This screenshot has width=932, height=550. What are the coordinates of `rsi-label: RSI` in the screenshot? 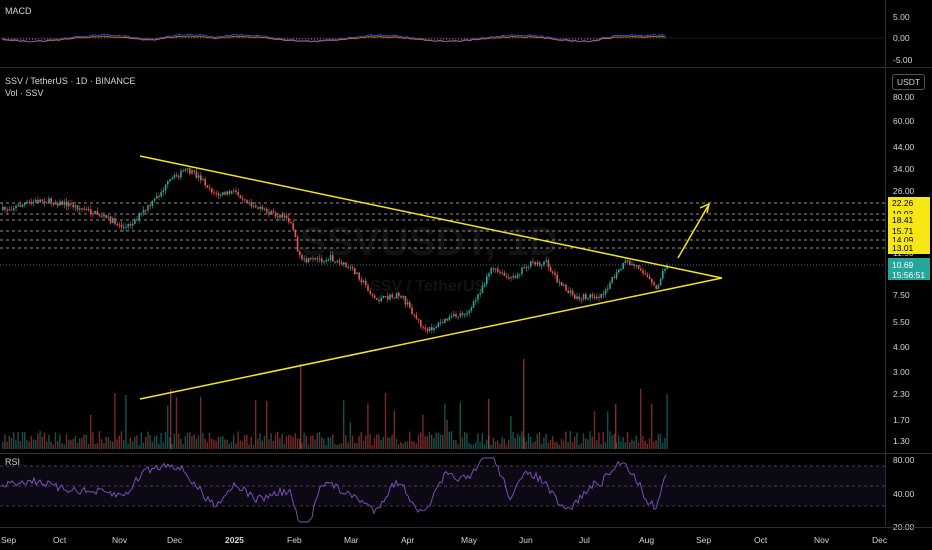 It's located at (13, 462).